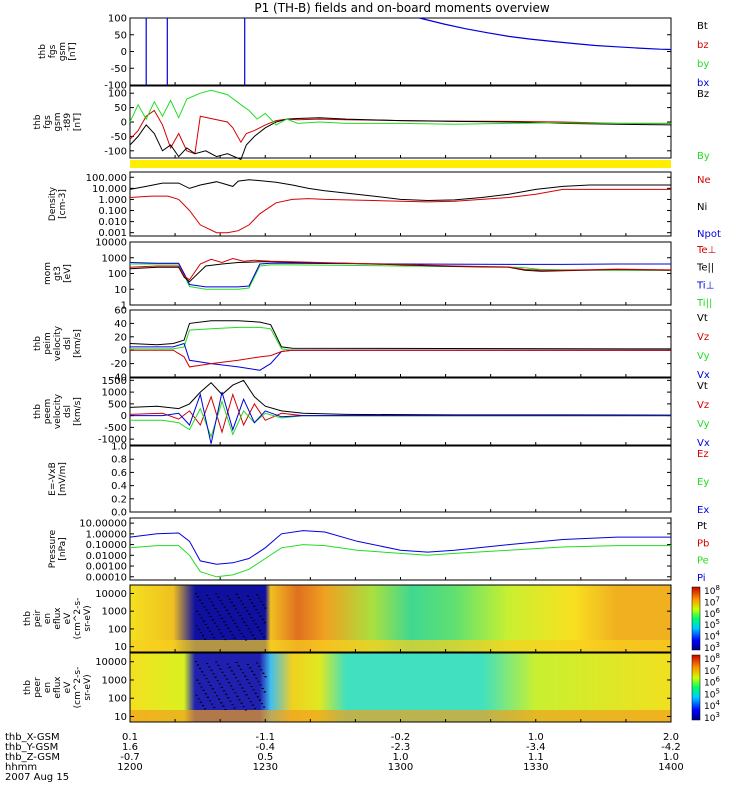  What do you see at coordinates (703, 543) in the screenshot?
I see `p8-legend-Pb: Pb` at bounding box center [703, 543].